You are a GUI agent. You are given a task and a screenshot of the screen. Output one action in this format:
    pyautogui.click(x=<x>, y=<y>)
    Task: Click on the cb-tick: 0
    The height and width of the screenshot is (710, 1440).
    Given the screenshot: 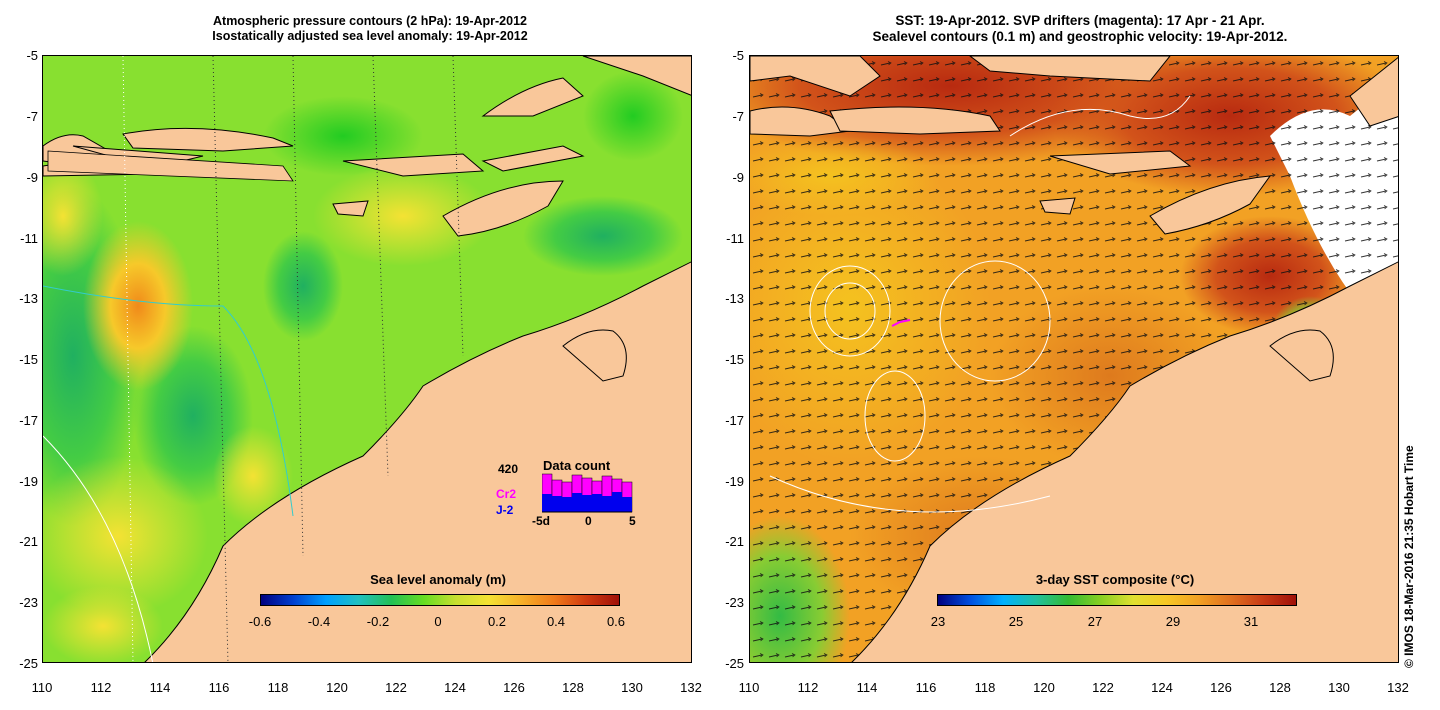 What is the action you would take?
    pyautogui.click(x=438, y=621)
    